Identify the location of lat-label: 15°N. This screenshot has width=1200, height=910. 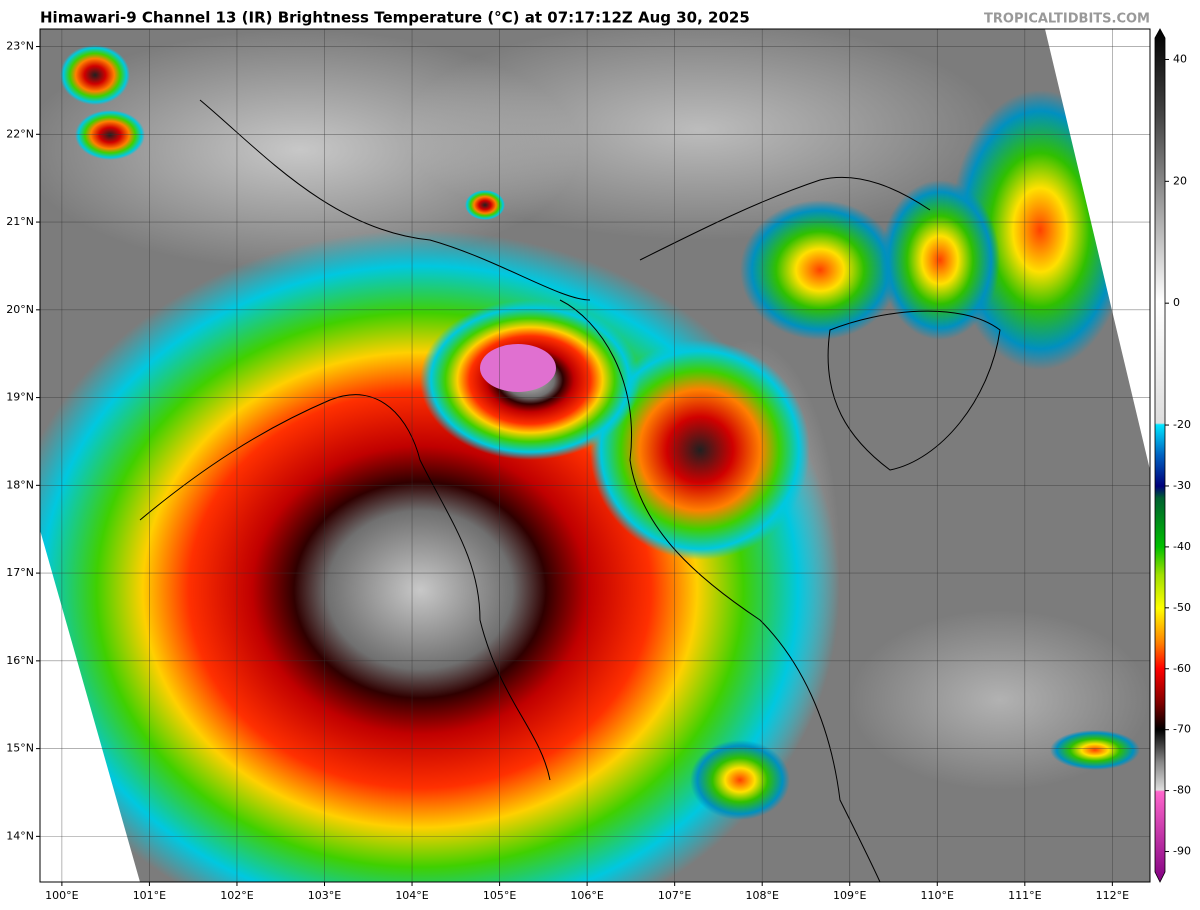
(20, 748).